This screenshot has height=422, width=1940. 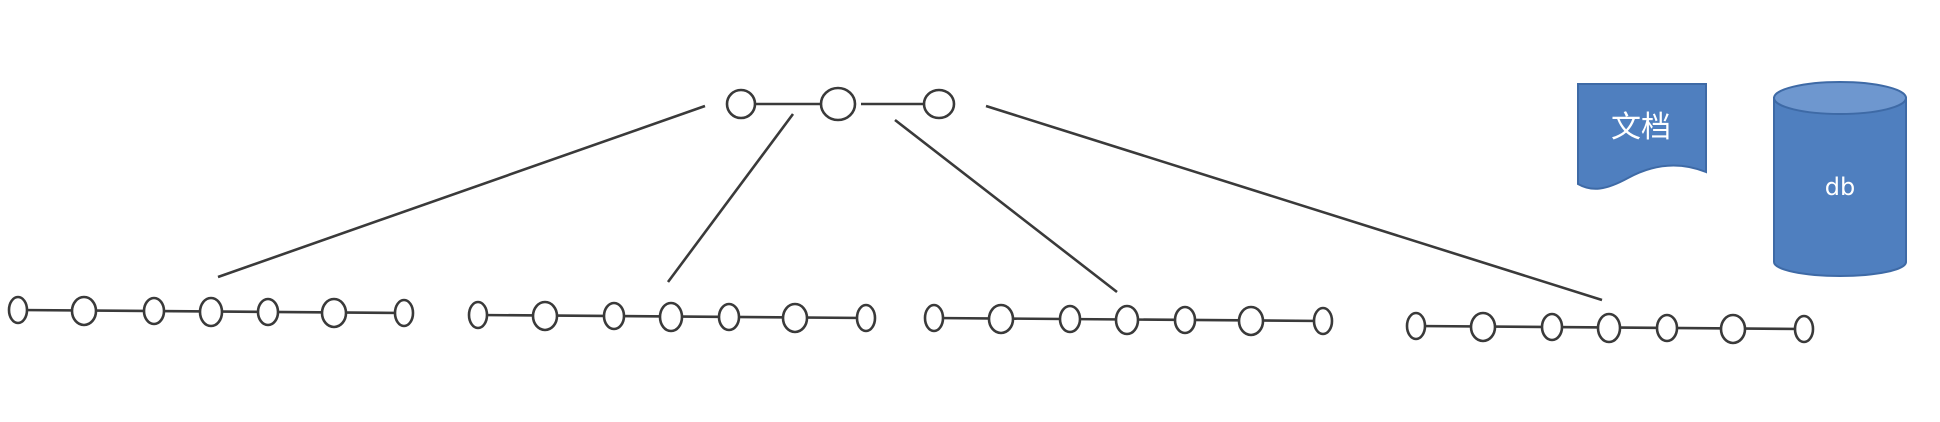 I want to click on database-icon, so click(x=1840, y=187).